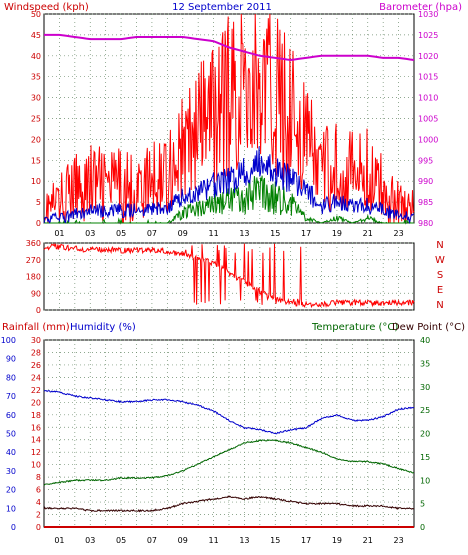 The image size is (468, 555). Describe the element at coordinates (59, 540) in the screenshot. I see `temperature-x-tick-label: 01` at that location.